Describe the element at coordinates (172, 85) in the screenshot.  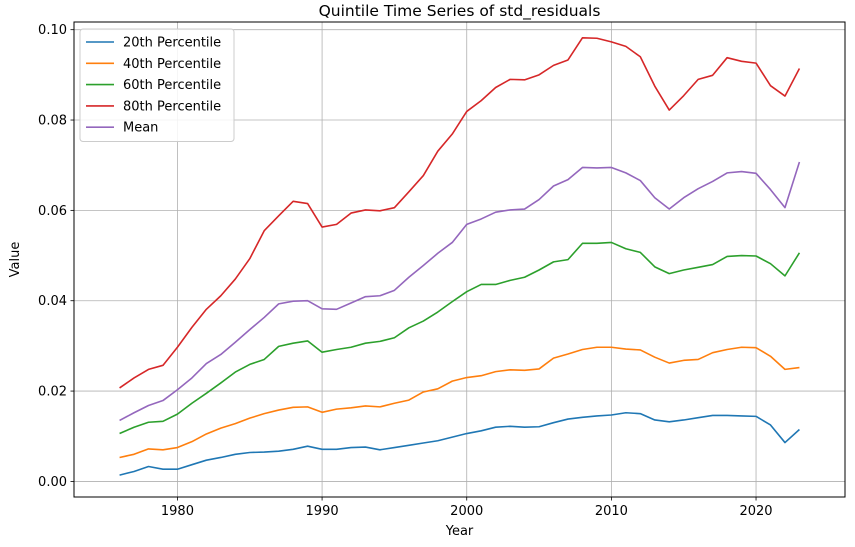
I see `legend-label: 60th Percentile` at that location.